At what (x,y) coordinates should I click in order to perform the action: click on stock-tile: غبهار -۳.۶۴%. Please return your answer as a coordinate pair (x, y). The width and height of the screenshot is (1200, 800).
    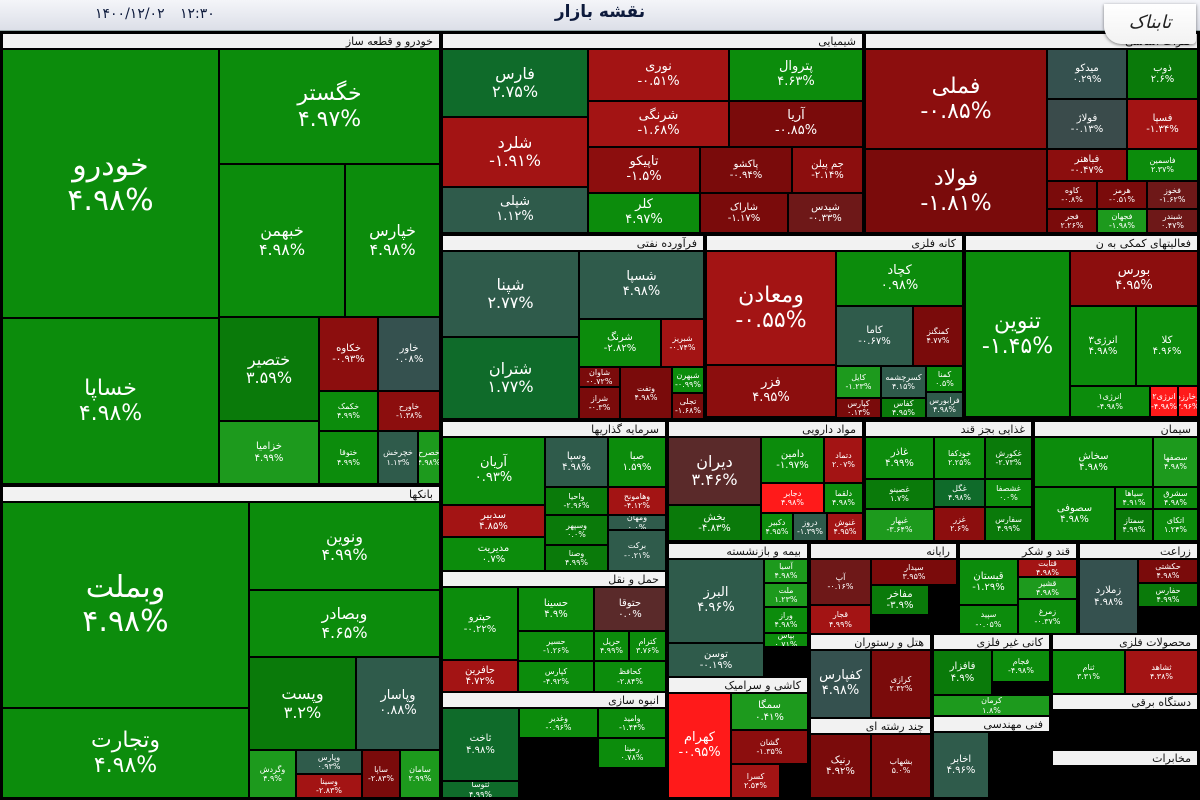
    Looking at the image, I should click on (899, 525).